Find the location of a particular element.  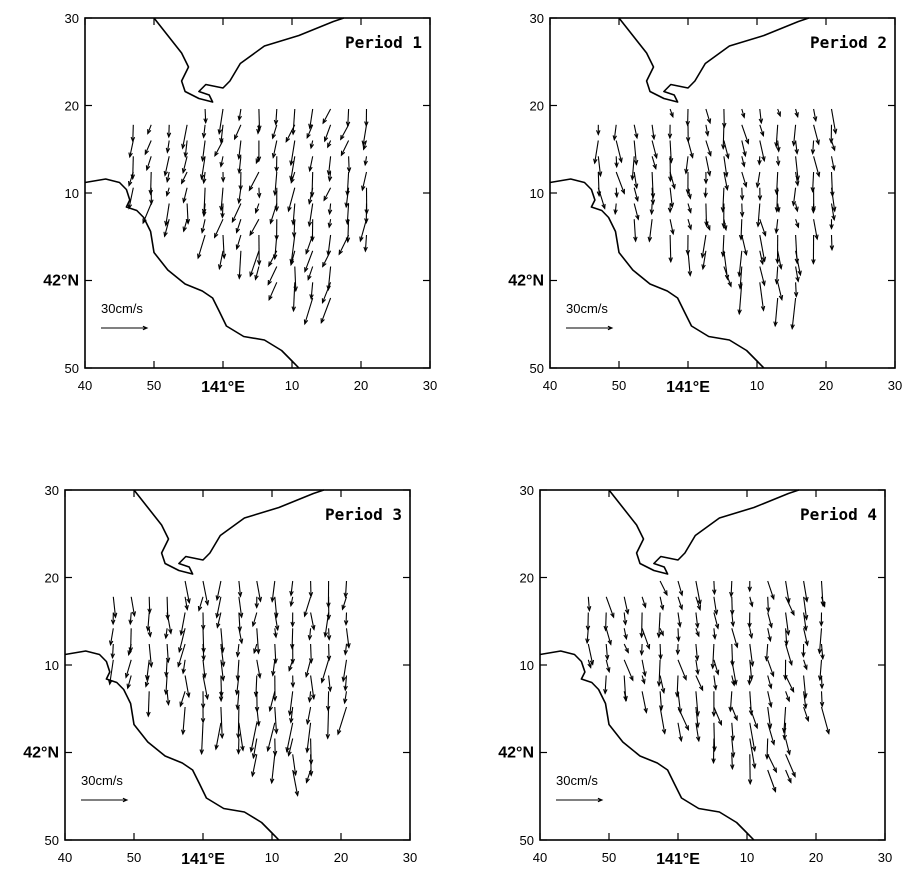

coastline-south is located at coordinates (172, 745).